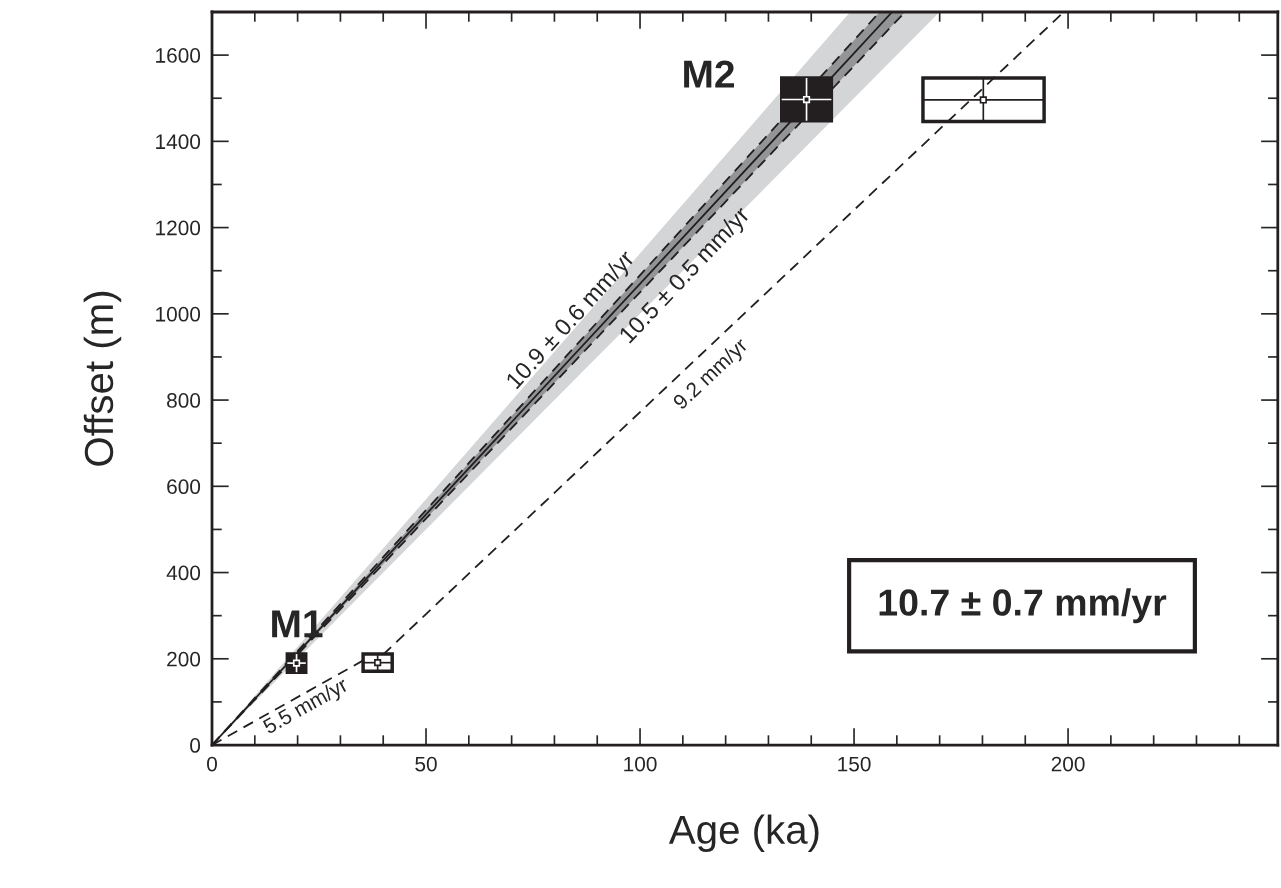  I want to click on y-tick-label: 0, so click(195, 745).